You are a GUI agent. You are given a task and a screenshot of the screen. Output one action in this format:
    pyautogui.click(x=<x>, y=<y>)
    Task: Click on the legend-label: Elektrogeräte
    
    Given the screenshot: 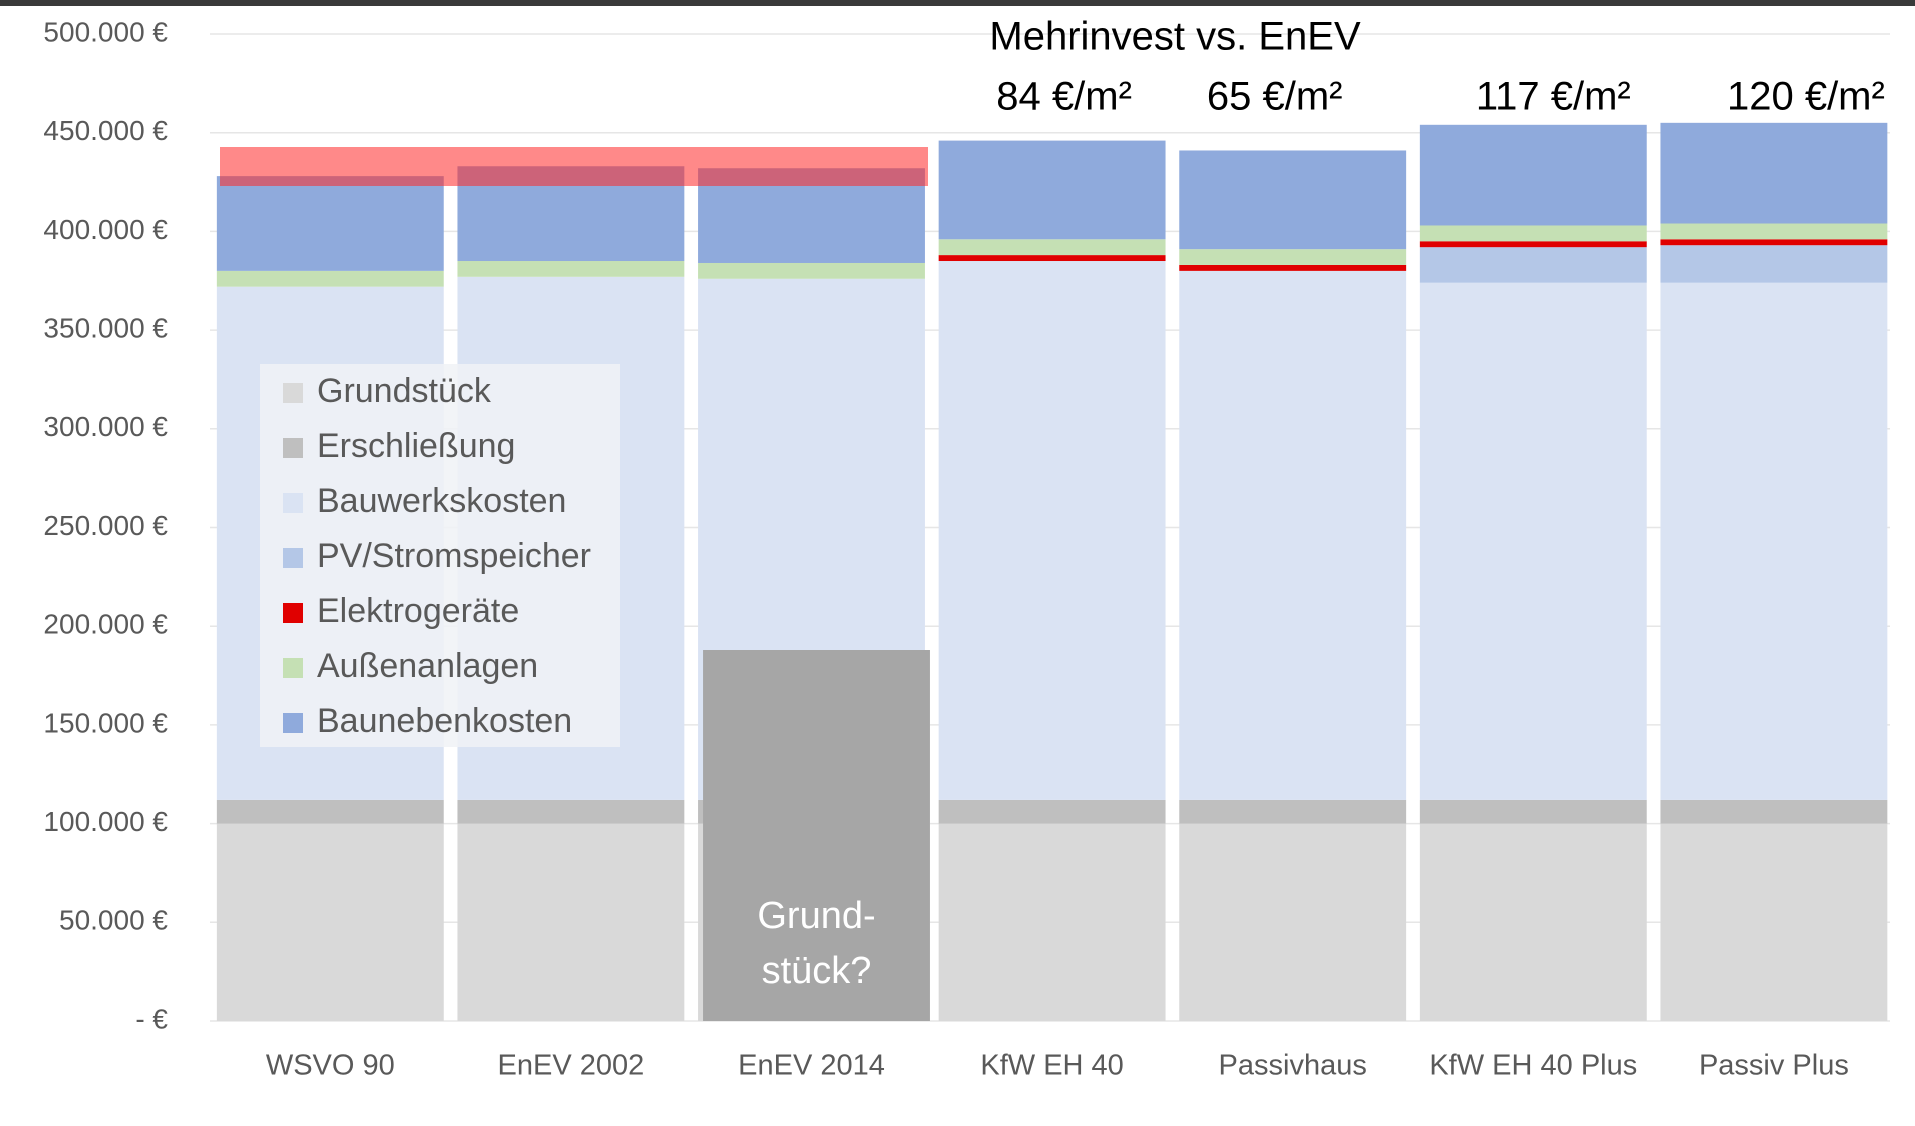 What is the action you would take?
    pyautogui.click(x=418, y=611)
    